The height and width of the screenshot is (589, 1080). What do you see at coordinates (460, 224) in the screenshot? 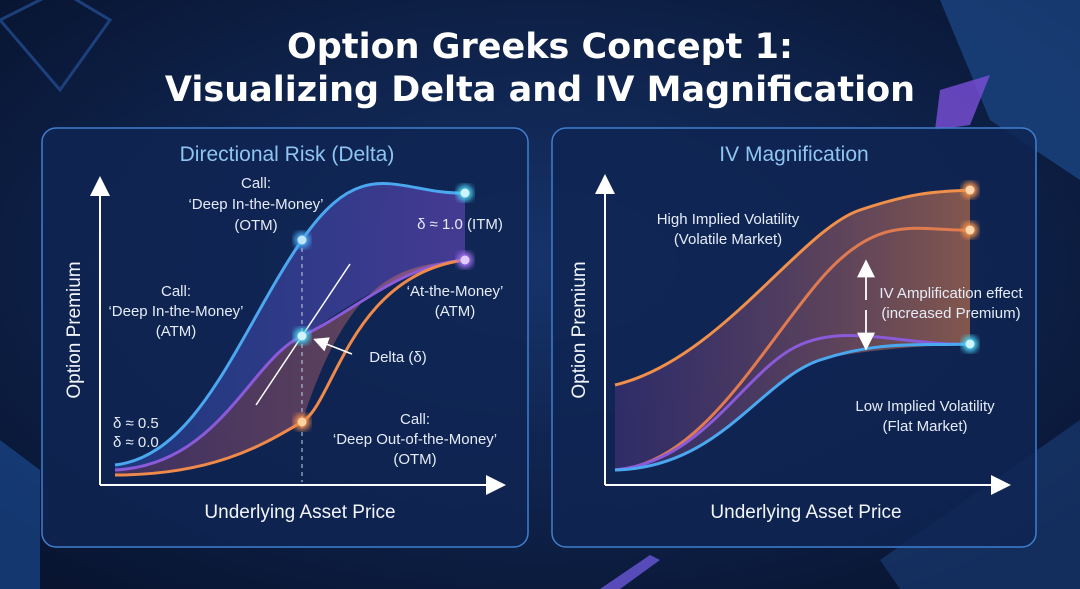
I see `annotation: δ ≈ 1.0 (ITM)` at bounding box center [460, 224].